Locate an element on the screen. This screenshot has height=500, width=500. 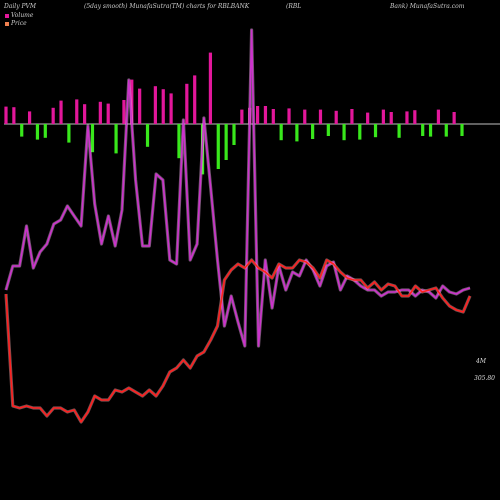
legend-volume-swatch is located at coordinates (7, 15).